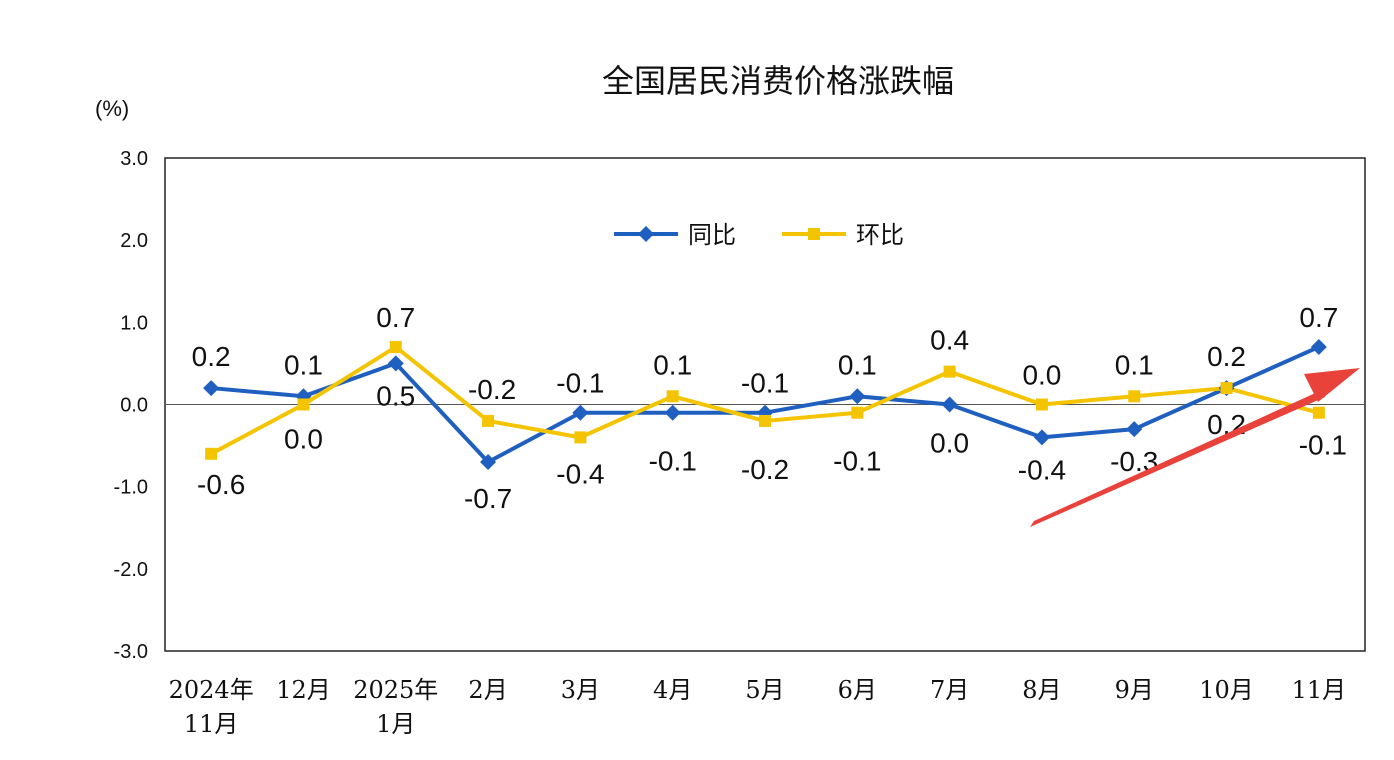 This screenshot has width=1394, height=760. I want to click on trend-arrow, so click(1195, 447).